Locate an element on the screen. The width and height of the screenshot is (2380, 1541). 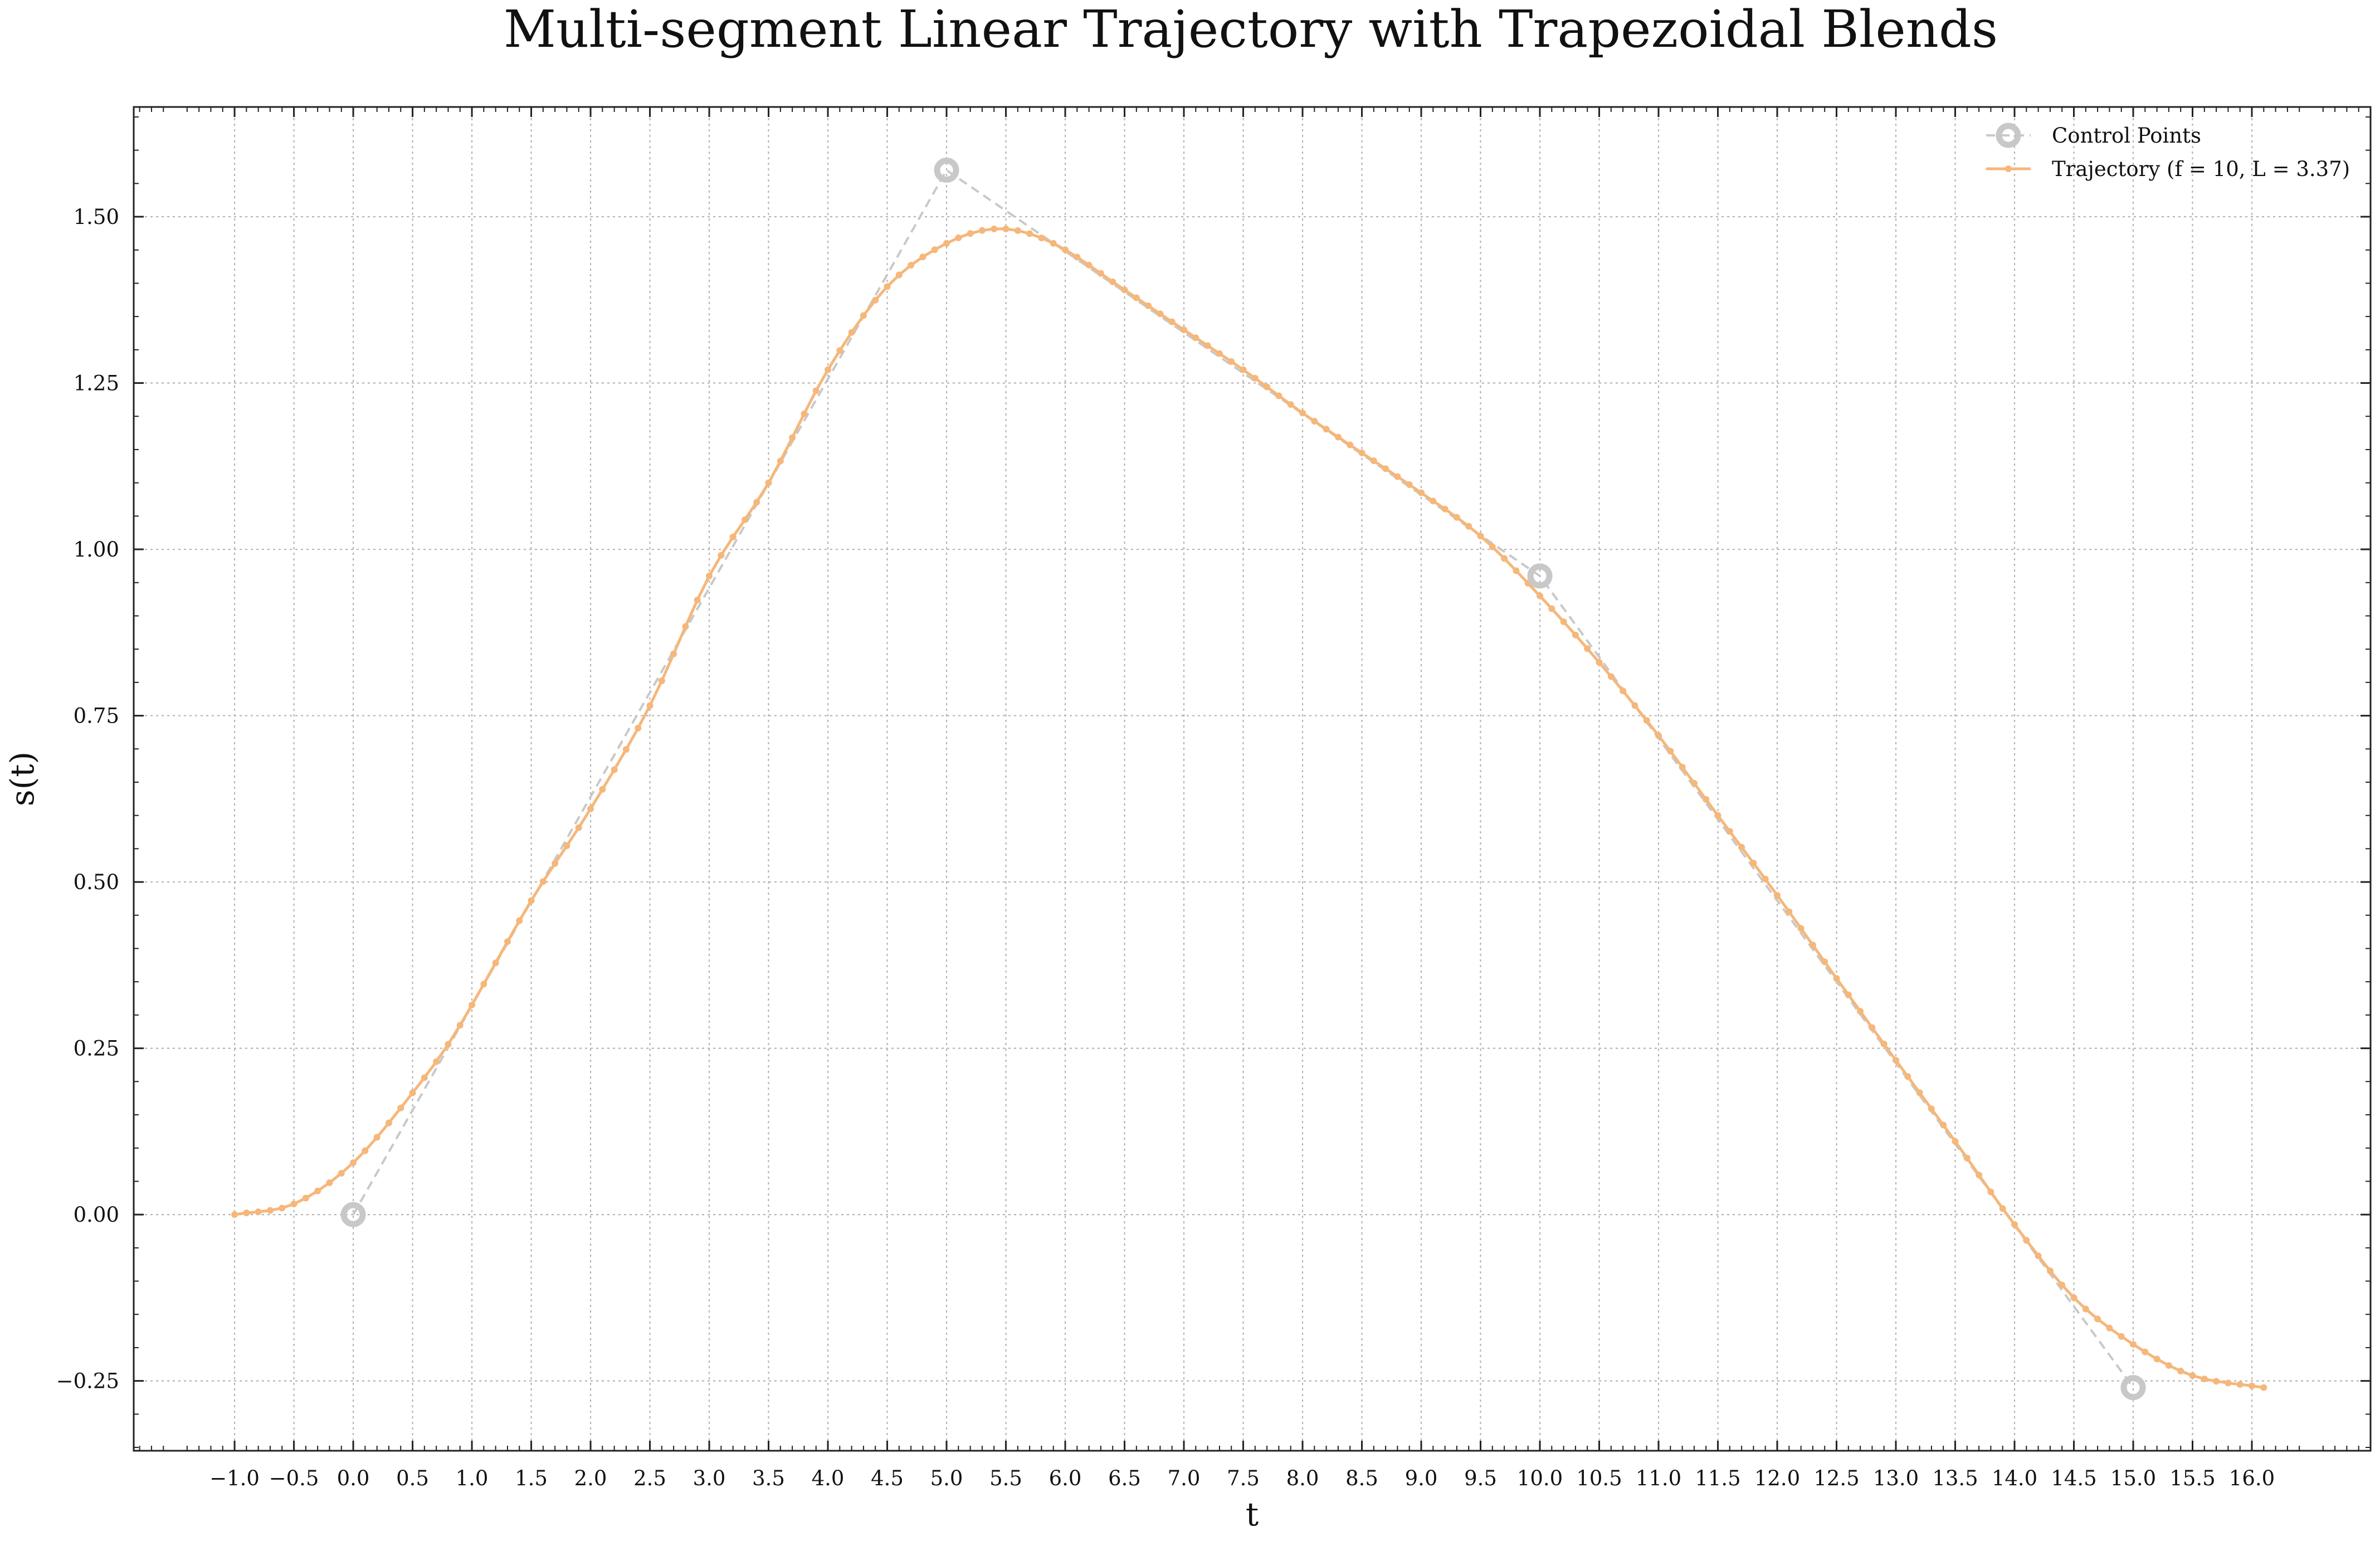
y-axis-label: s(t) is located at coordinates (22, 779).